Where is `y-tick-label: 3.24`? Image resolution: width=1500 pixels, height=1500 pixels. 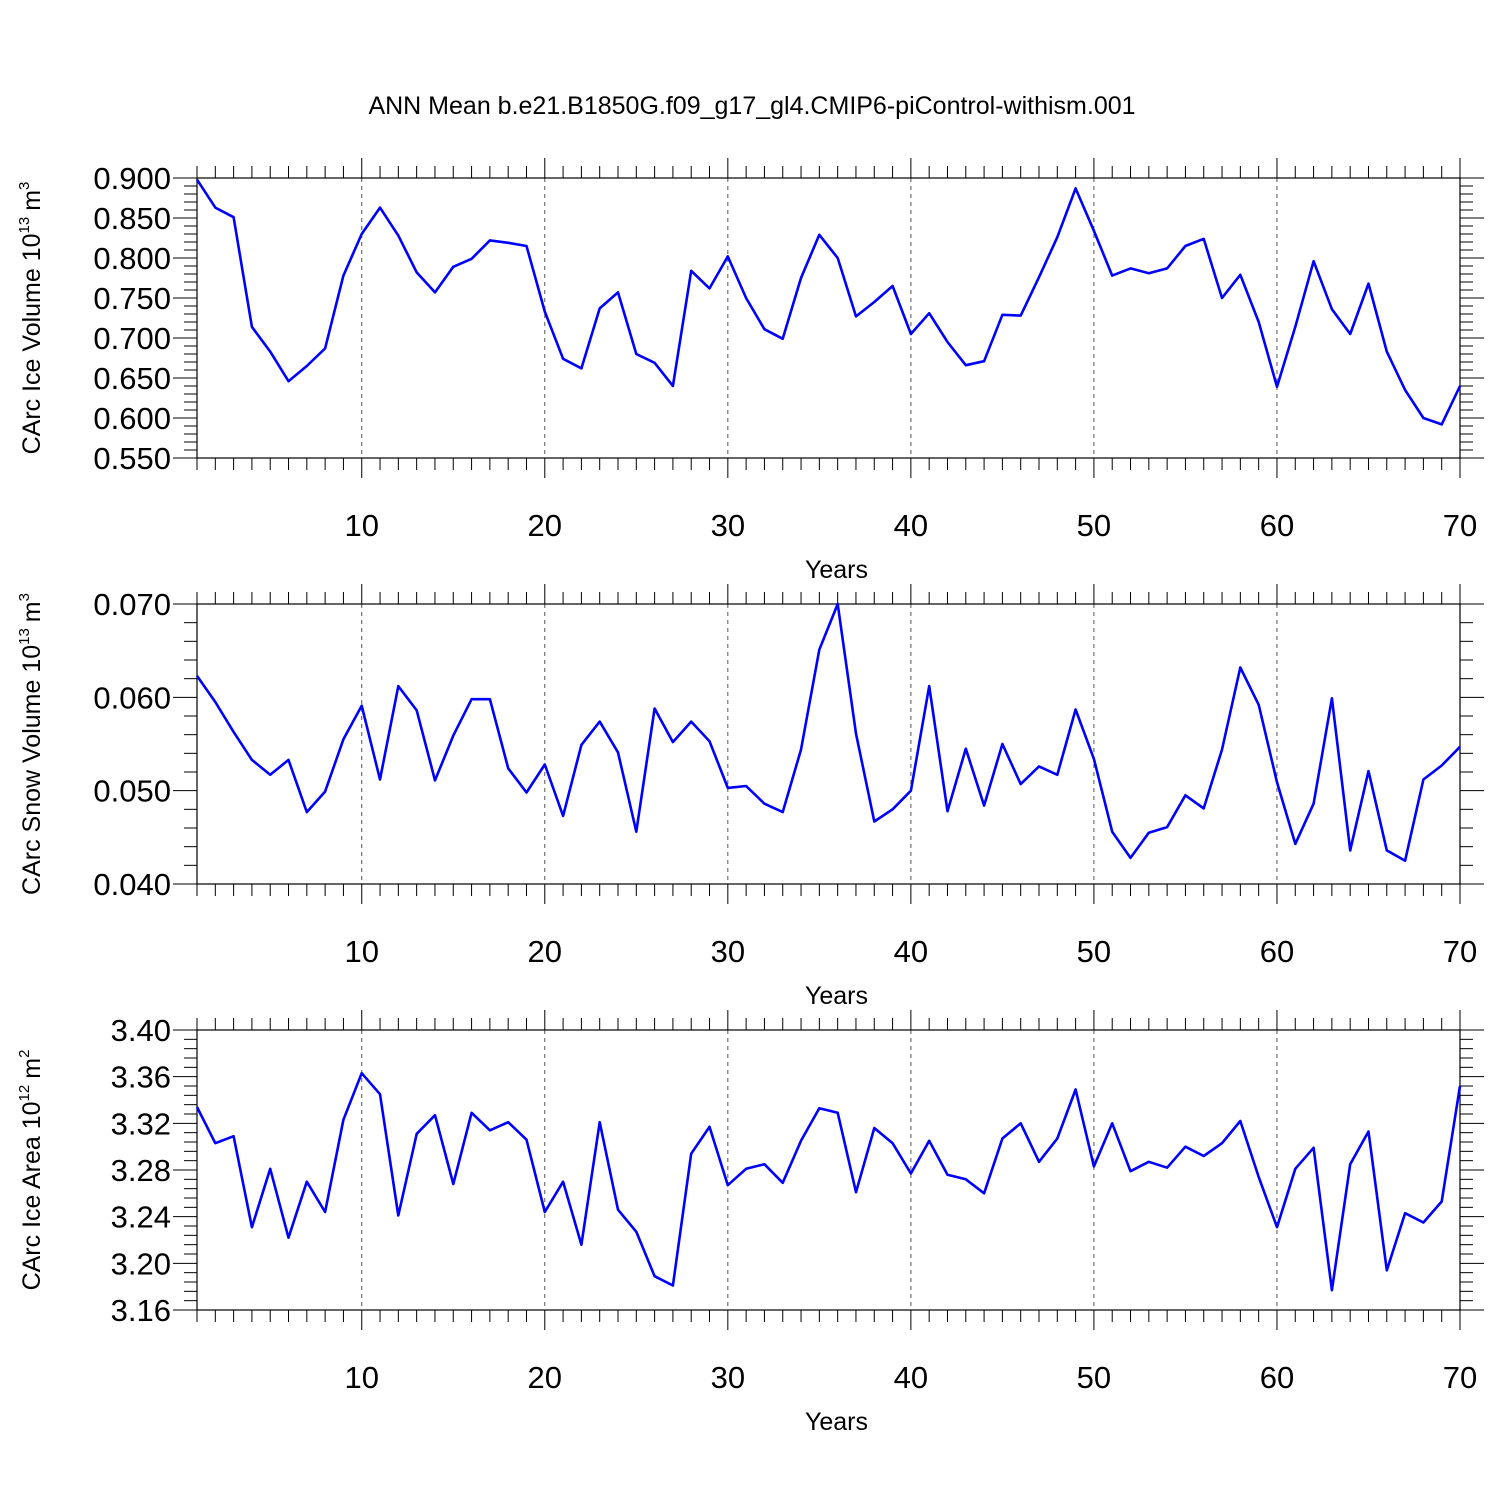 y-tick-label: 3.24 is located at coordinates (141, 1217).